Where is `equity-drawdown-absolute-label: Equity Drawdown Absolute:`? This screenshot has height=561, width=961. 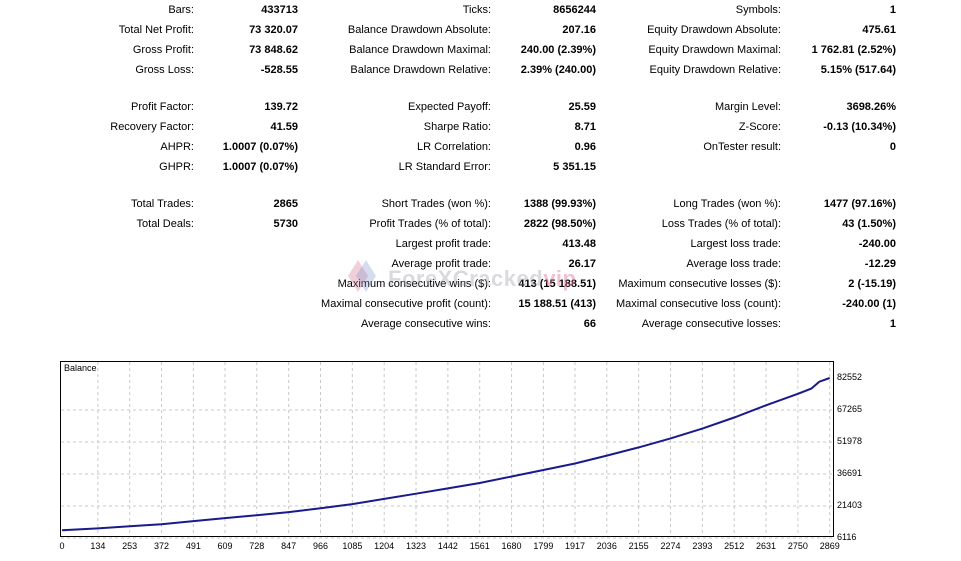
equity-drawdown-absolute-label: Equity Drawdown Absolute: is located at coordinates (714, 30).